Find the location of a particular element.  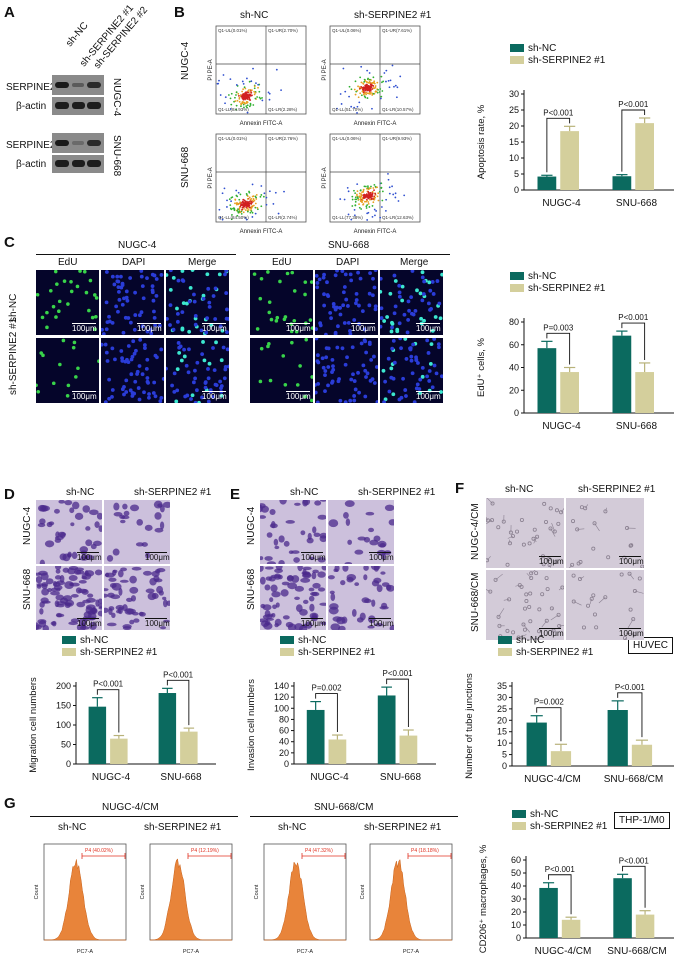

gate-label: P4 (40.02%) is located at coordinates (99, 851).